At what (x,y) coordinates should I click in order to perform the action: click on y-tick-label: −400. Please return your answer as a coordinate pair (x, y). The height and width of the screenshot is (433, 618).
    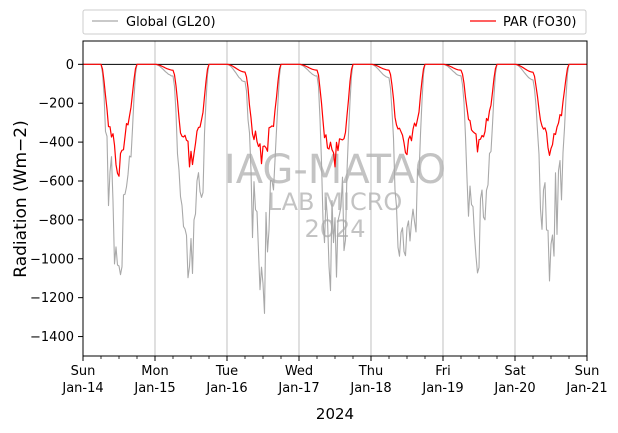
    Looking at the image, I should click on (56, 143).